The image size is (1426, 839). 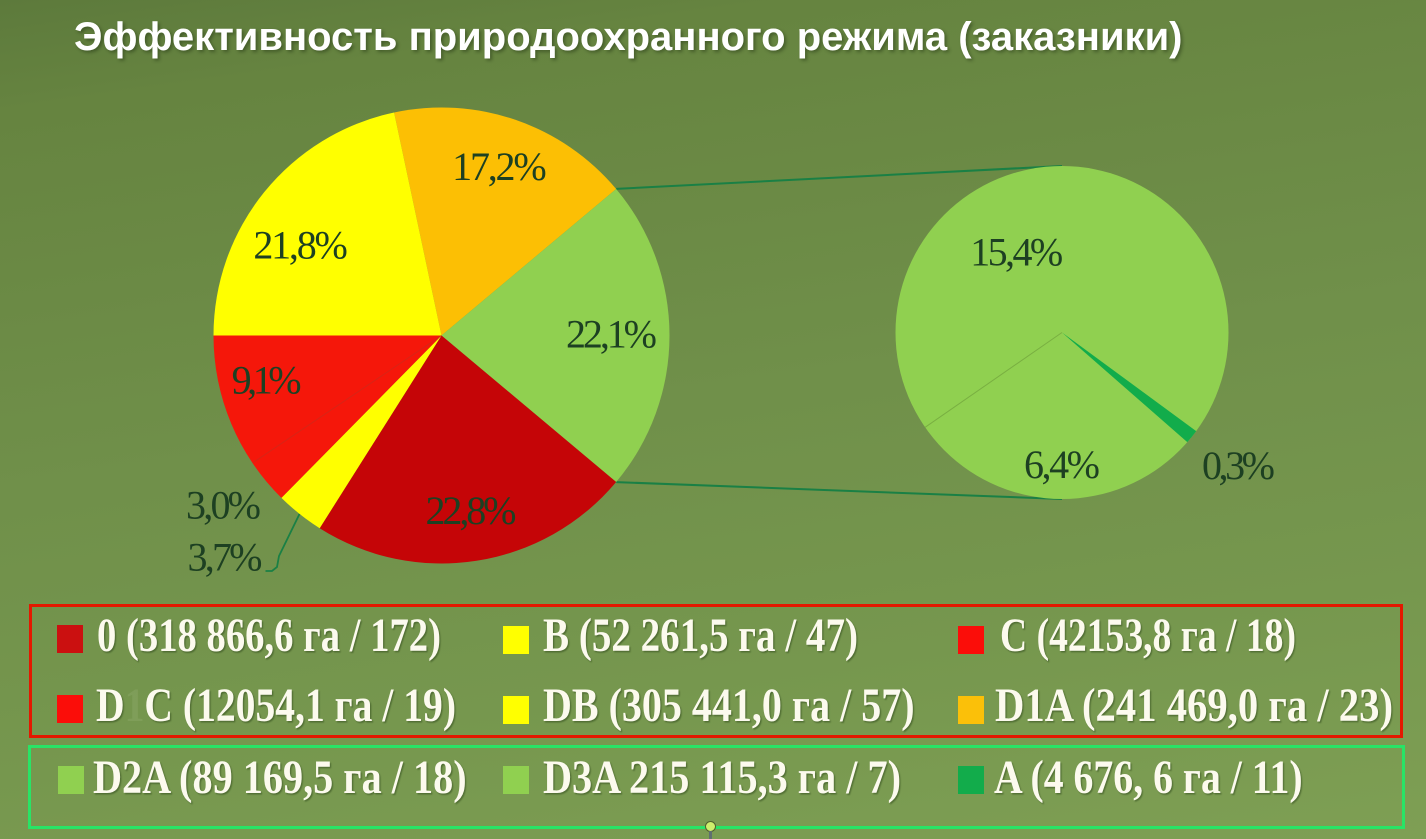 I want to click on svg-text: 21,8%, so click(x=300, y=245).